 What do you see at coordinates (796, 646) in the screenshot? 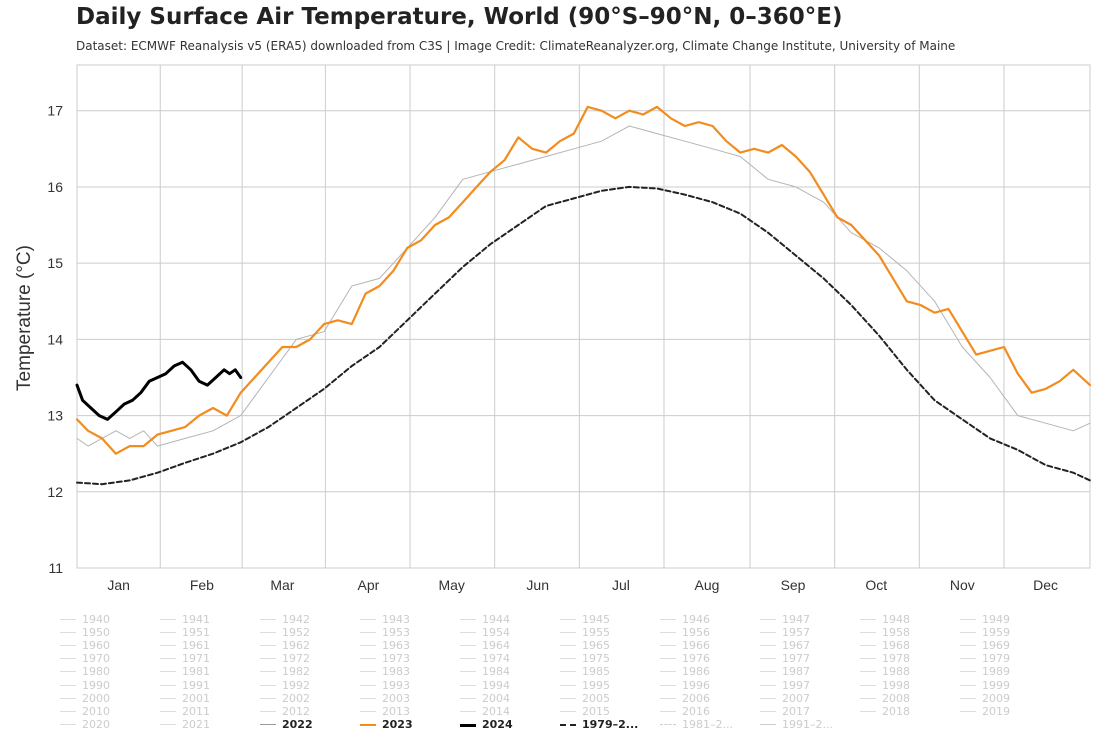
I see `legend-label: 1967` at bounding box center [796, 646].